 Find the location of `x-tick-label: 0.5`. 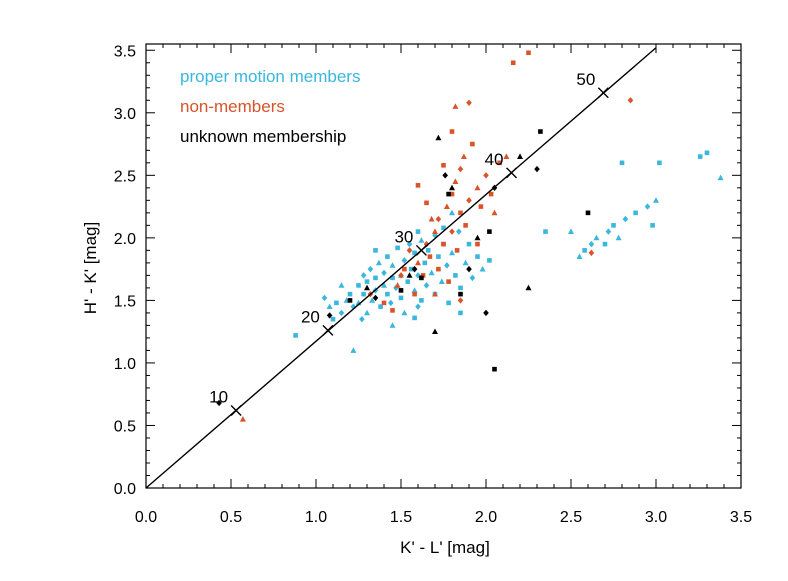

x-tick-label: 0.5 is located at coordinates (231, 517).